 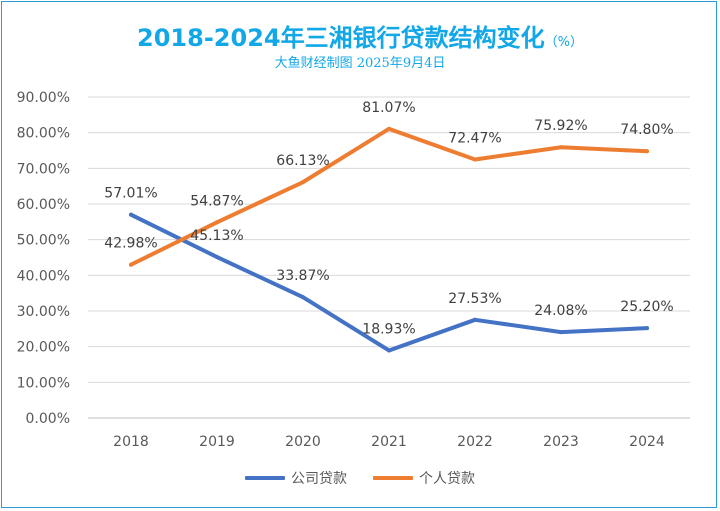 What do you see at coordinates (646, 307) in the screenshot?
I see `data-label: 25.20%` at bounding box center [646, 307].